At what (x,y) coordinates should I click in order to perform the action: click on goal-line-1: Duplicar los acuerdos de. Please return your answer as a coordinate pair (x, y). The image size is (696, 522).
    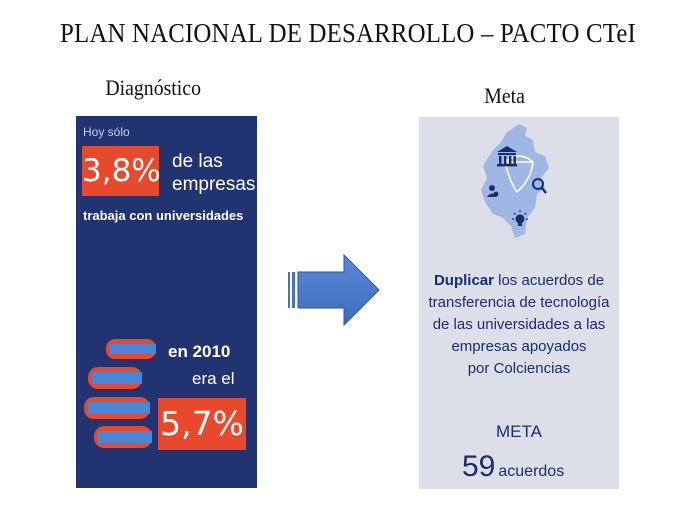
    Looking at the image, I should click on (519, 281).